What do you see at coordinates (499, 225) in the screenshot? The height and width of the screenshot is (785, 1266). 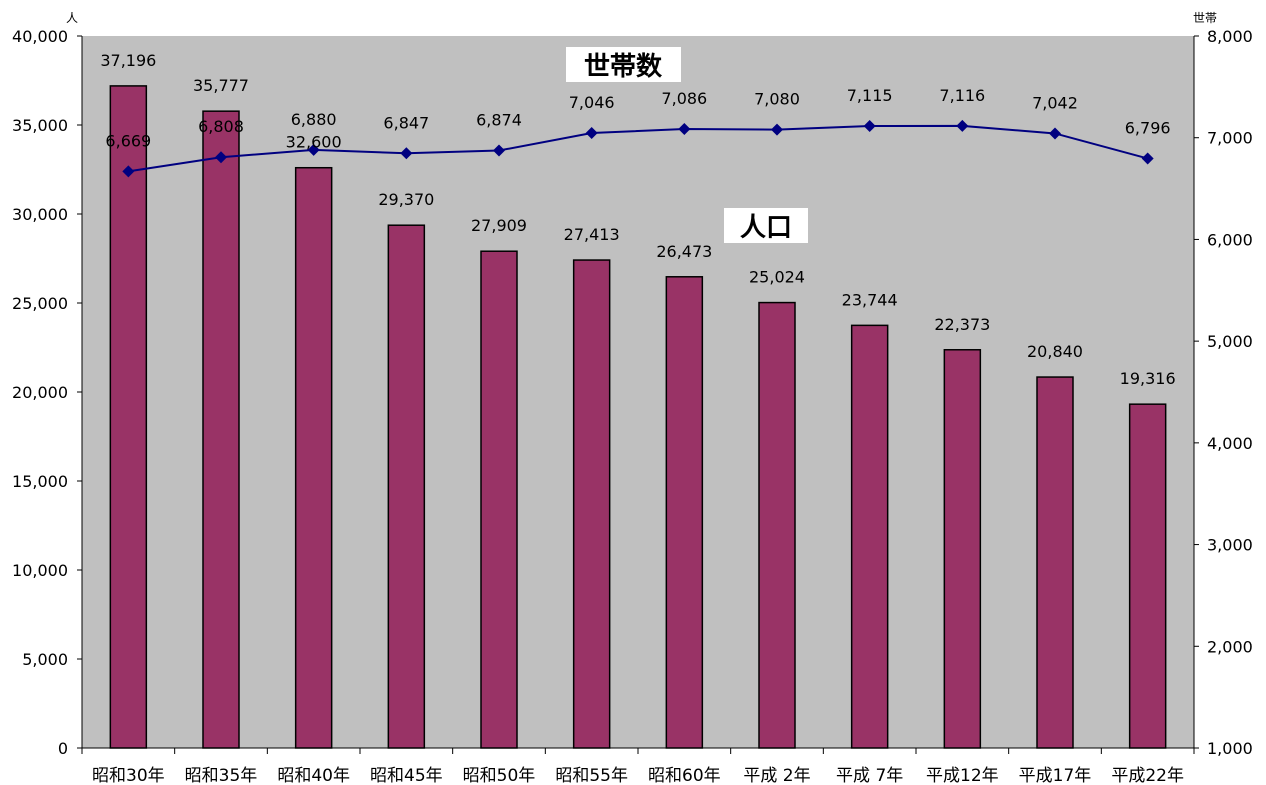 I see `population-value-label: 27,909` at bounding box center [499, 225].